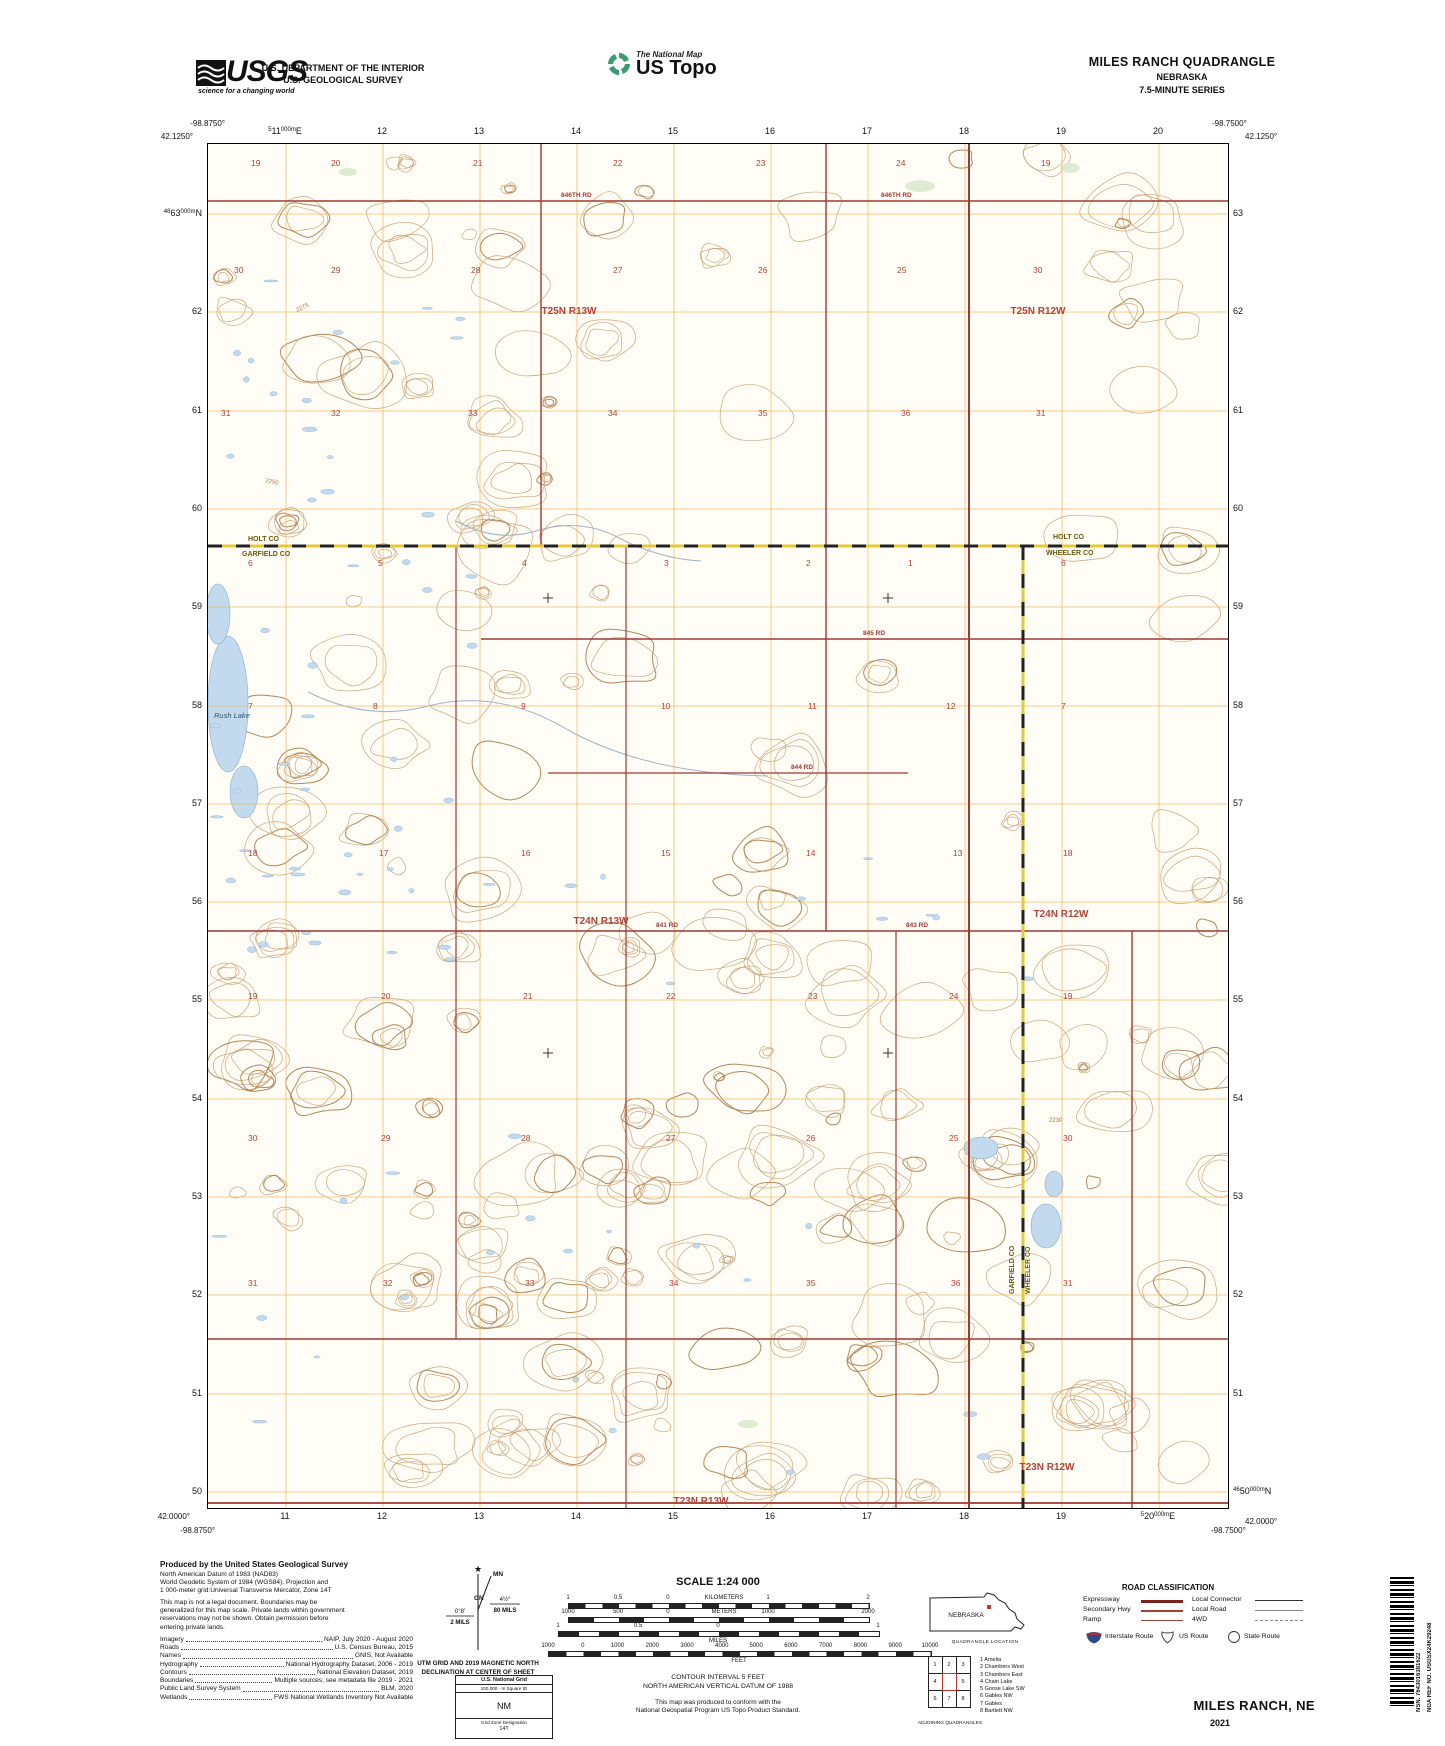 The height and width of the screenshot is (1746, 1445). I want to click on grid-easting-top: 14, so click(576, 131).